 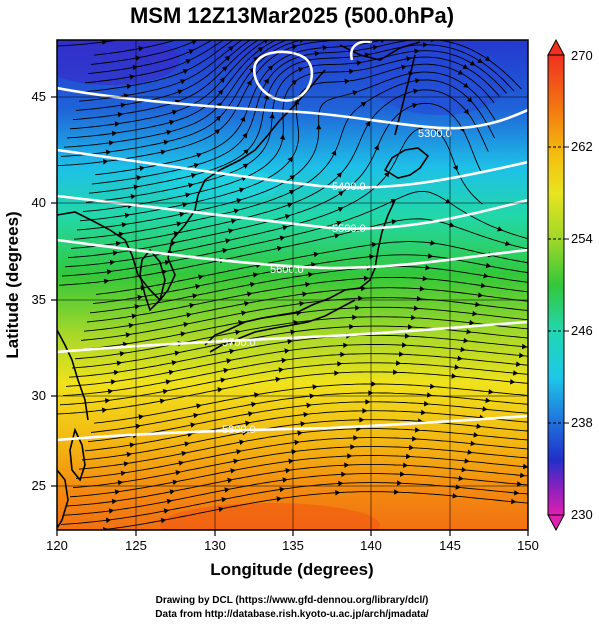 What do you see at coordinates (239, 430) in the screenshot?
I see `contour-label-5800: 5800.0` at bounding box center [239, 430].